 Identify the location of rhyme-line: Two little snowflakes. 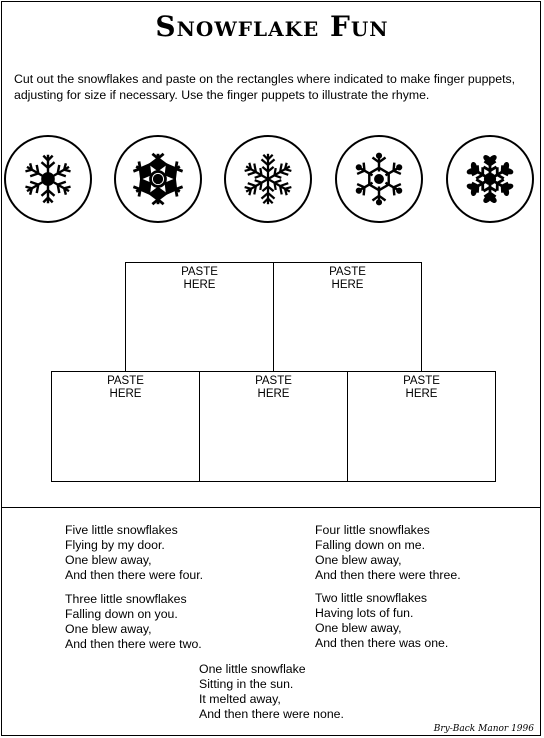
(371, 598).